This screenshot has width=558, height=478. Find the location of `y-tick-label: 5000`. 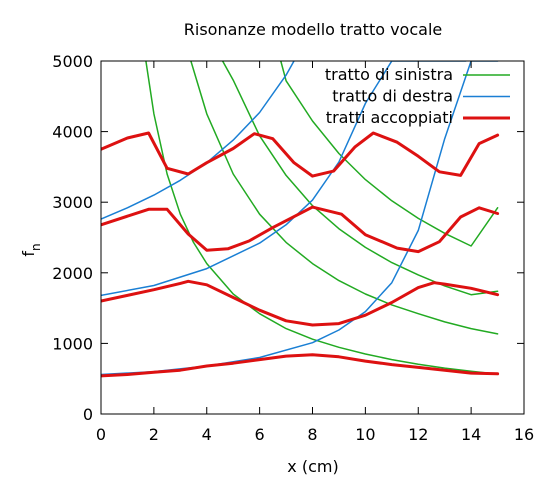

y-tick-label: 5000 is located at coordinates (72, 61).